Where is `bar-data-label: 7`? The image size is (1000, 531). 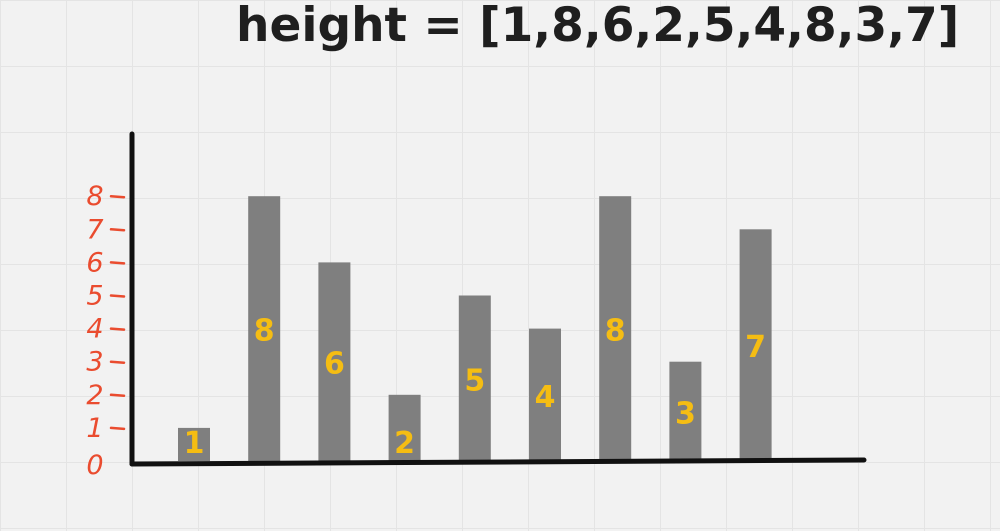 bar-data-label: 7 is located at coordinates (755, 347).